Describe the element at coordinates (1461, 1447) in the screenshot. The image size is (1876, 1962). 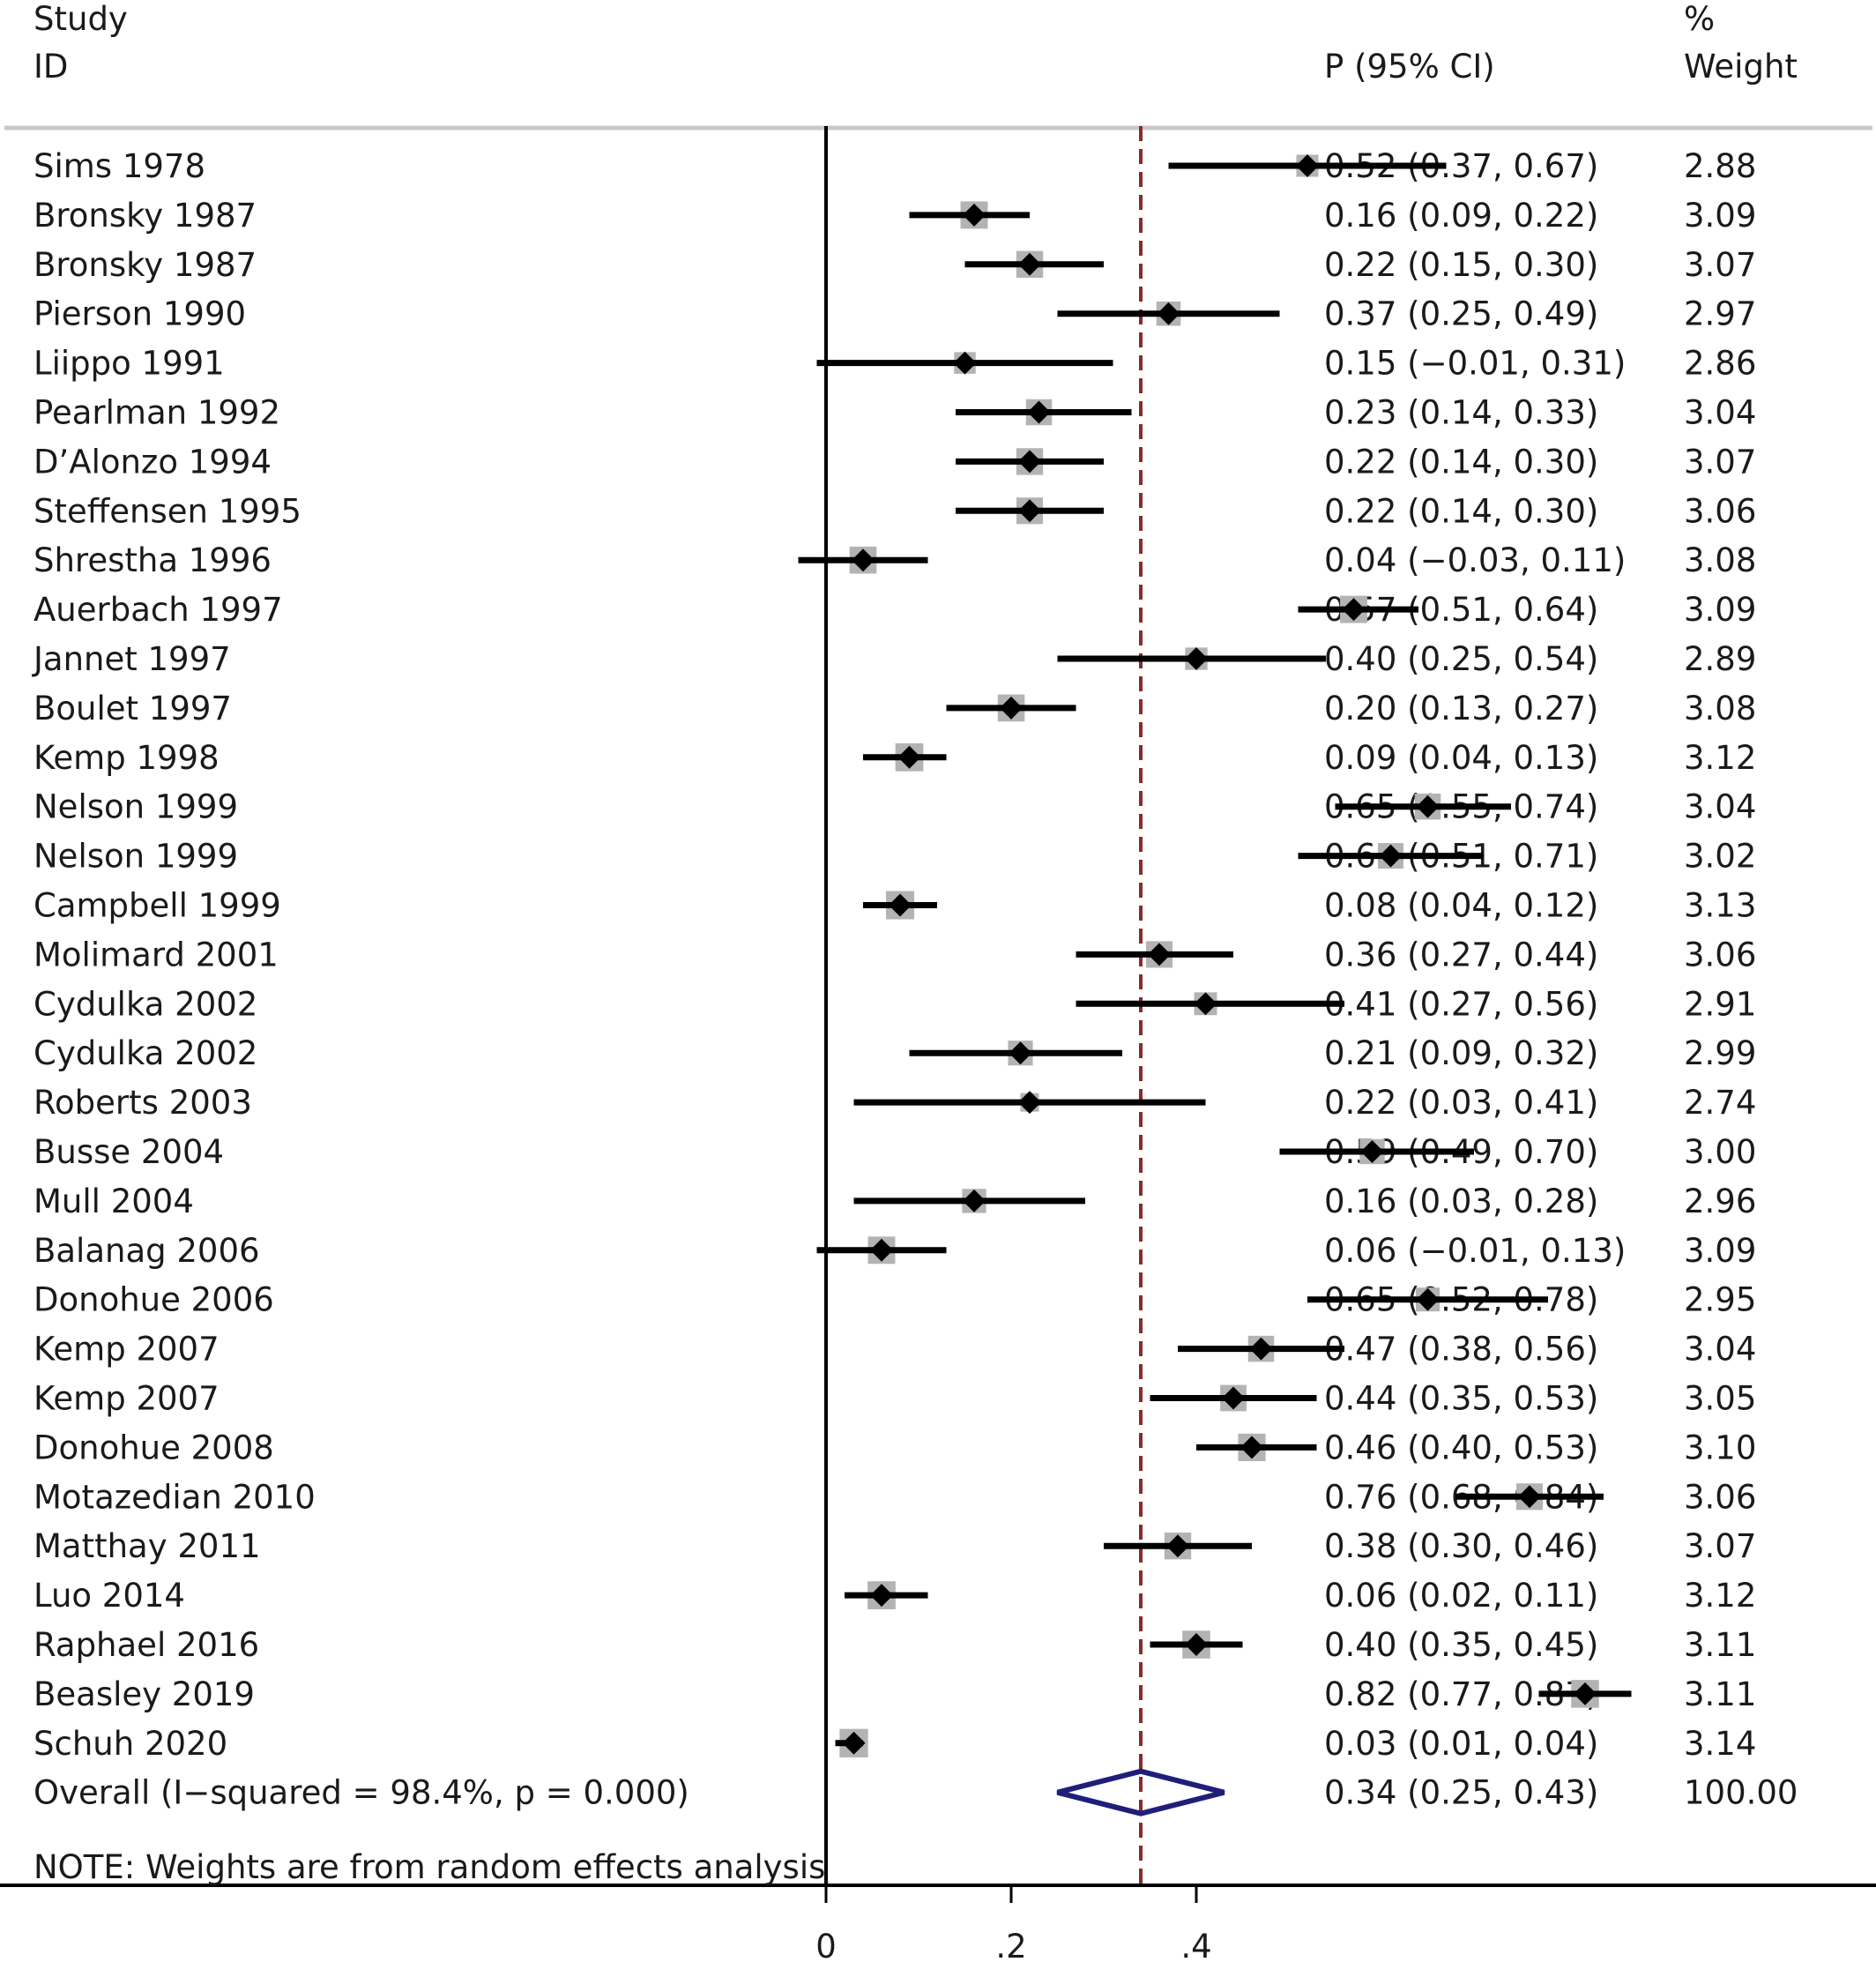
I see `estimate-ci-text: 0.46 (0.40, 0.53)` at that location.